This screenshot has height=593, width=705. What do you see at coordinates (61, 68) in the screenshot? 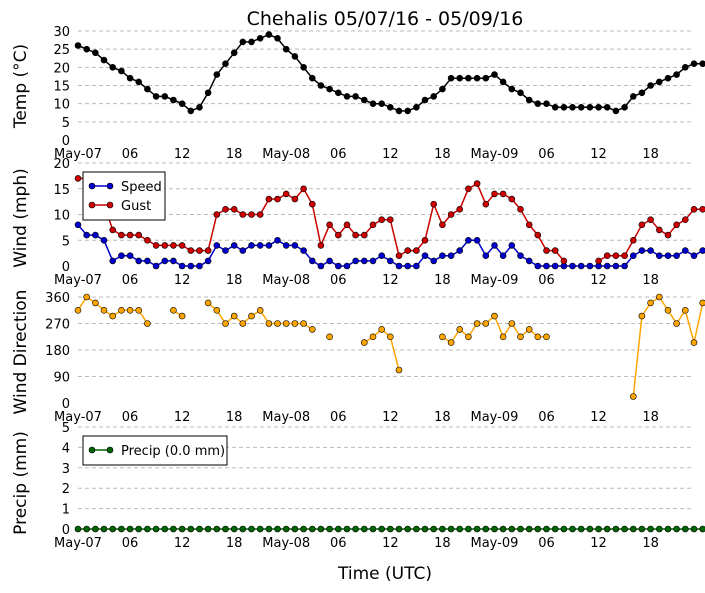
I see `y-tick-label: 20` at bounding box center [61, 68].